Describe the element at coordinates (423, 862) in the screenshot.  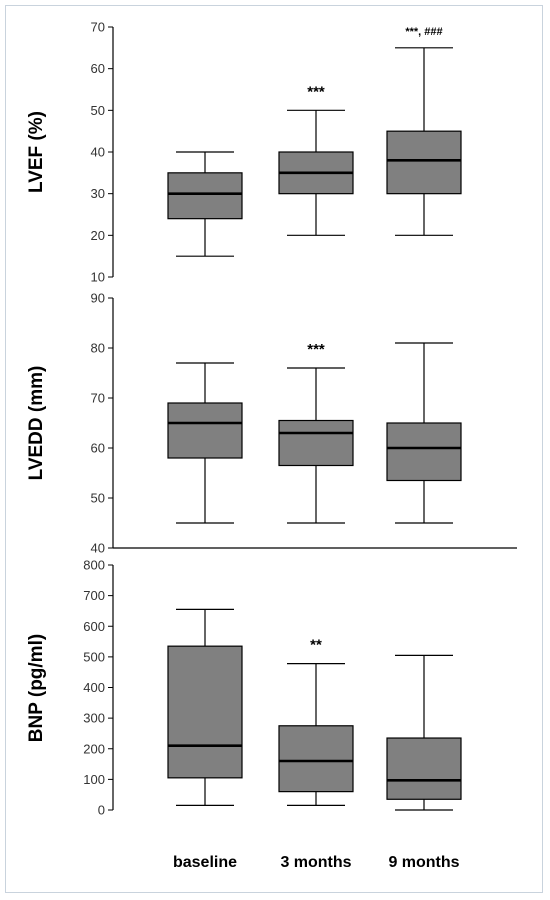
I see `x-category-label: 9 months` at that location.